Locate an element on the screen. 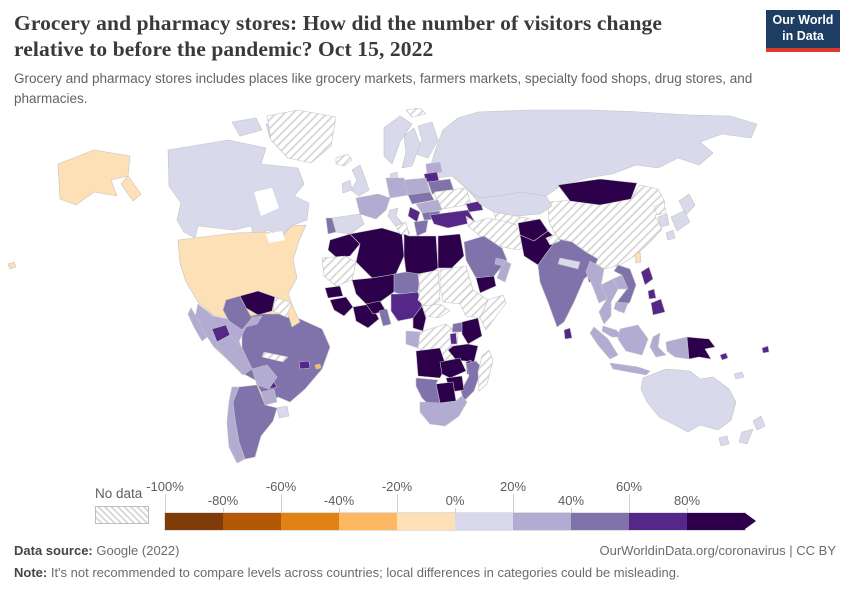 This screenshot has height=600, width=850. country-papua-new-guinea is located at coordinates (701, 348).